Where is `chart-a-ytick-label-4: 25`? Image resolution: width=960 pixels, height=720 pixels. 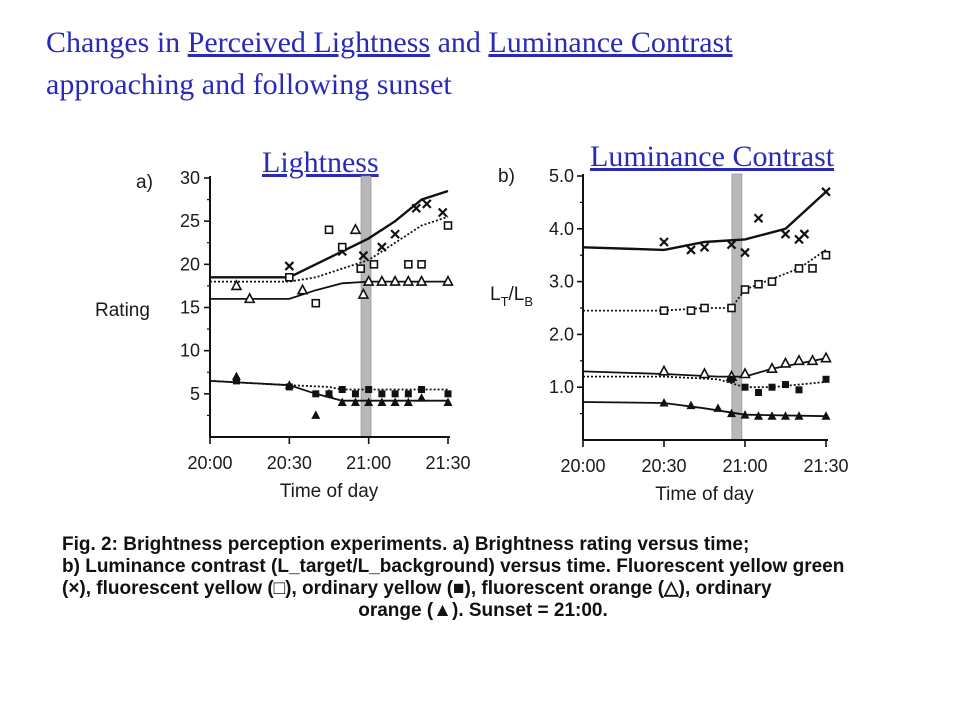
chart-a-ytick-label-4: 25 is located at coordinates (190, 221).